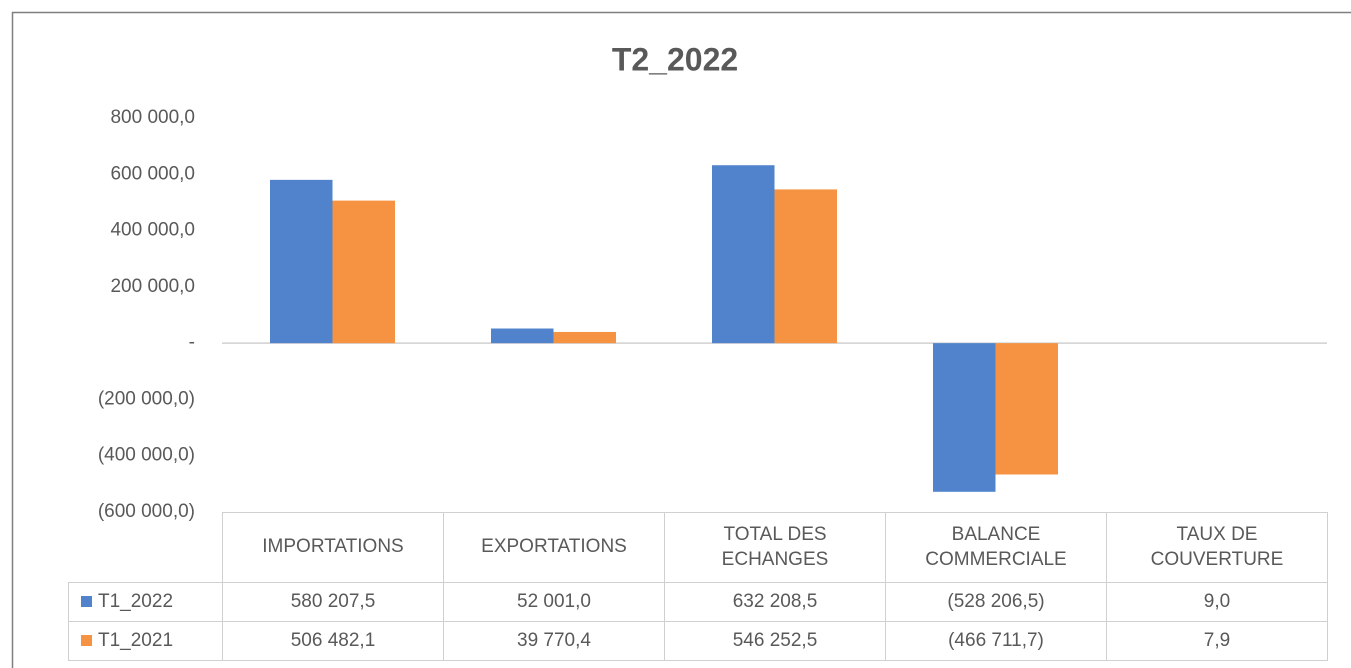 The height and width of the screenshot is (668, 1351). What do you see at coordinates (136, 640) in the screenshot?
I see `legend-label: T1_2021` at bounding box center [136, 640].